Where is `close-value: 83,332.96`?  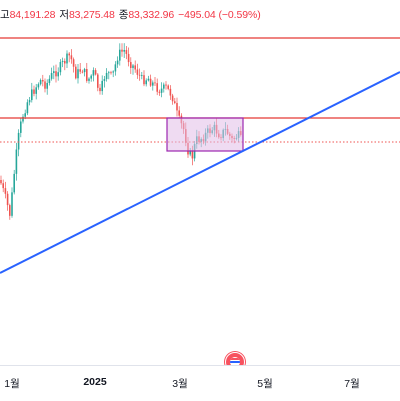 close-value: 83,332.96 is located at coordinates (151, 15).